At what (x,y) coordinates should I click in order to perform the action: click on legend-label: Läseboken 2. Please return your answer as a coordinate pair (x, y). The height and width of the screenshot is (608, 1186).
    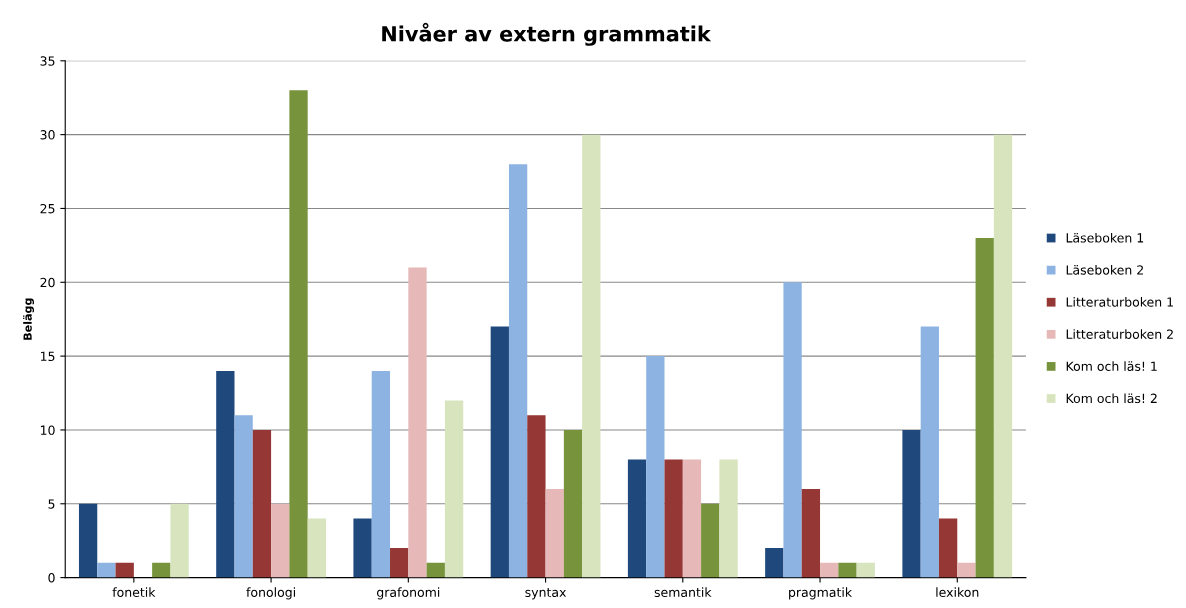
    Looking at the image, I should click on (1104, 270).